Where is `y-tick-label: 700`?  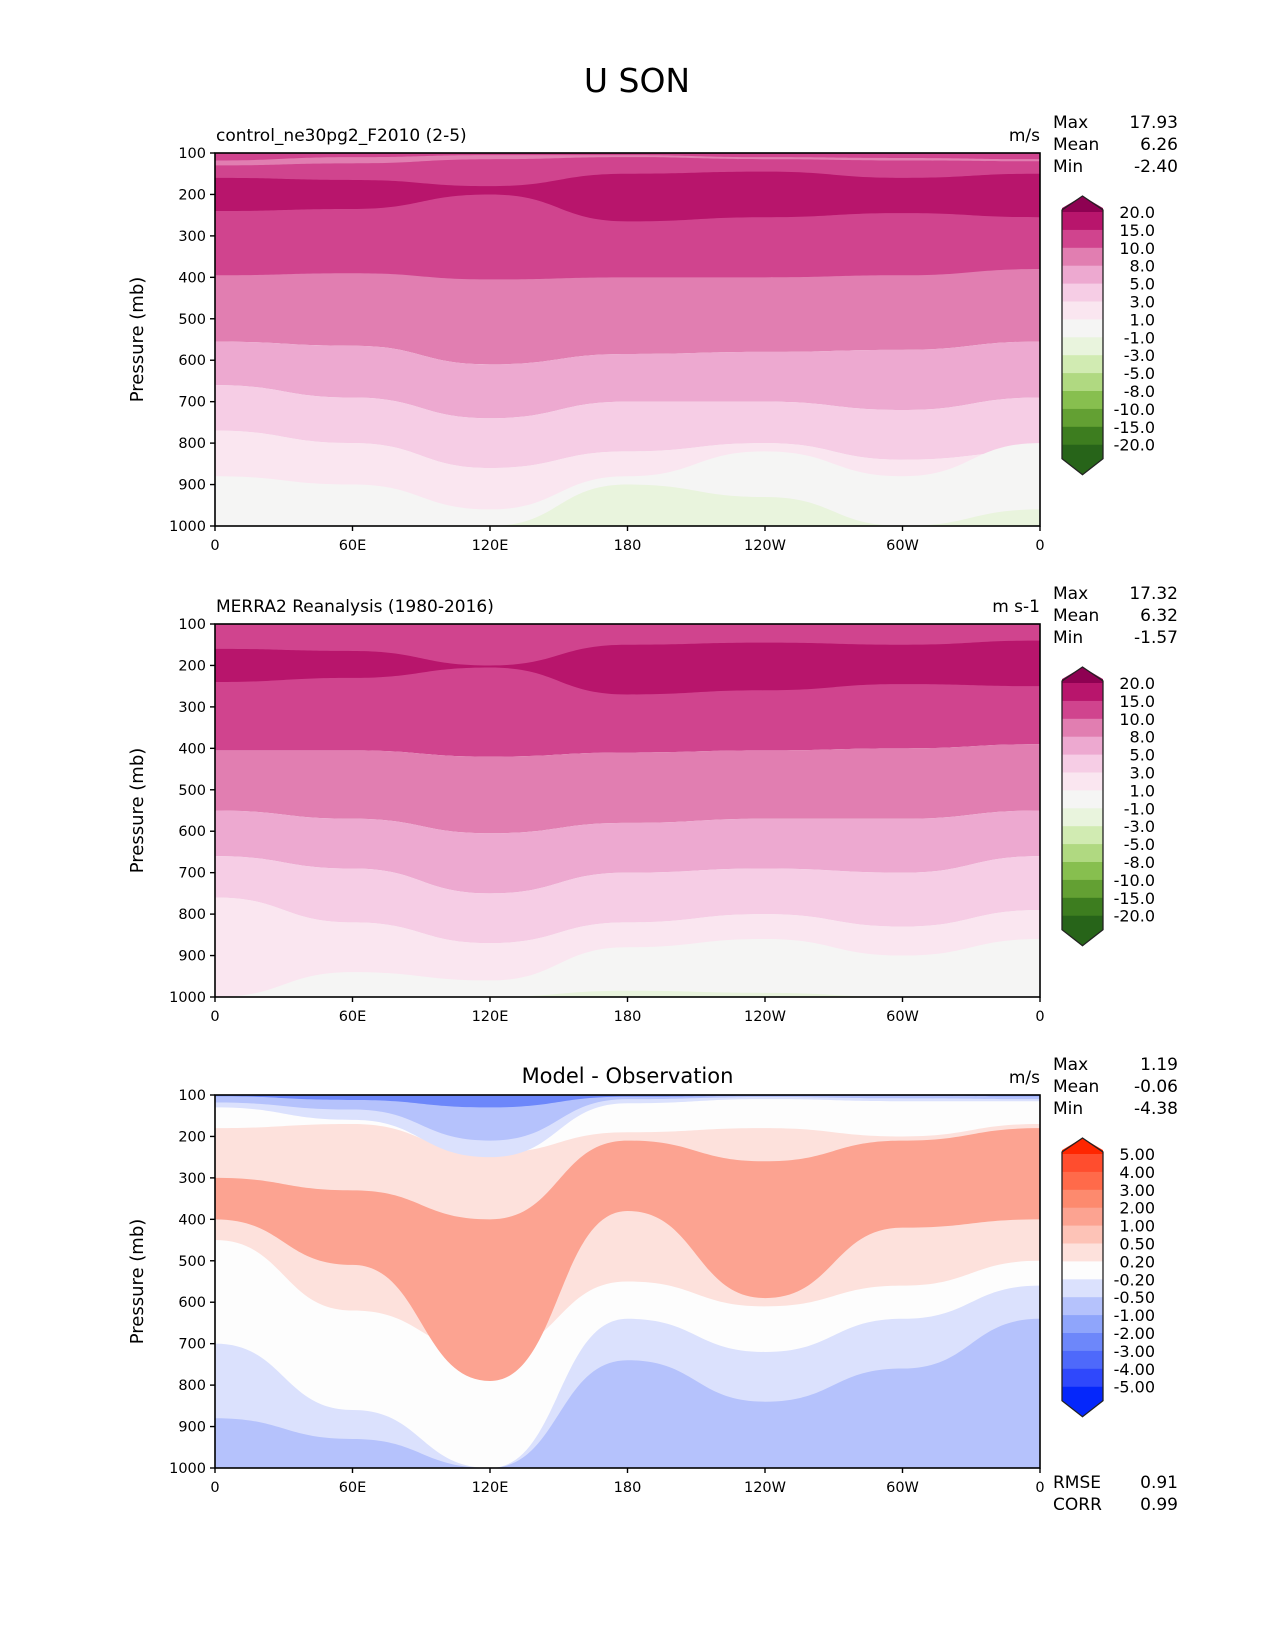
y-tick-label: 700 is located at coordinates (192, 1345).